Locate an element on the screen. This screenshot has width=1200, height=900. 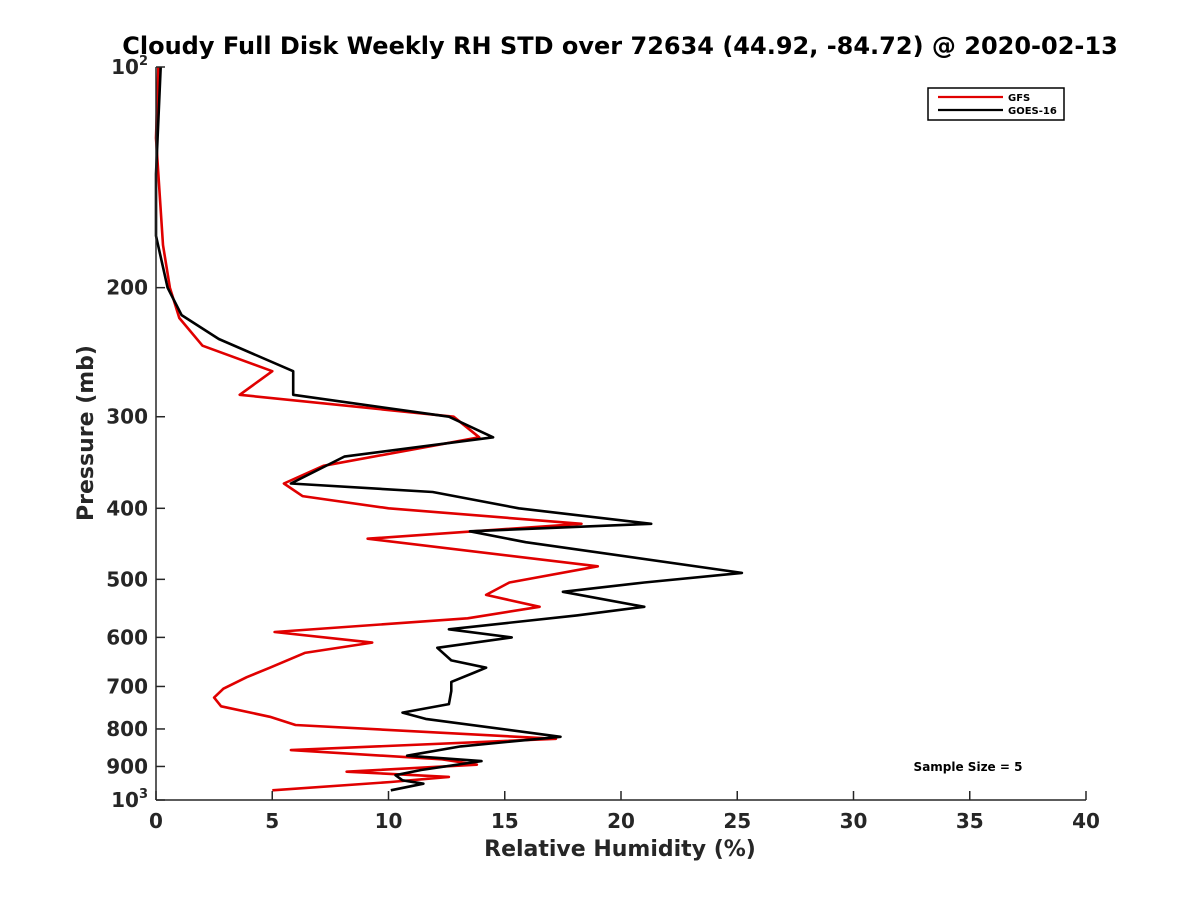
x-tick-label: 0 is located at coordinates (156, 821).